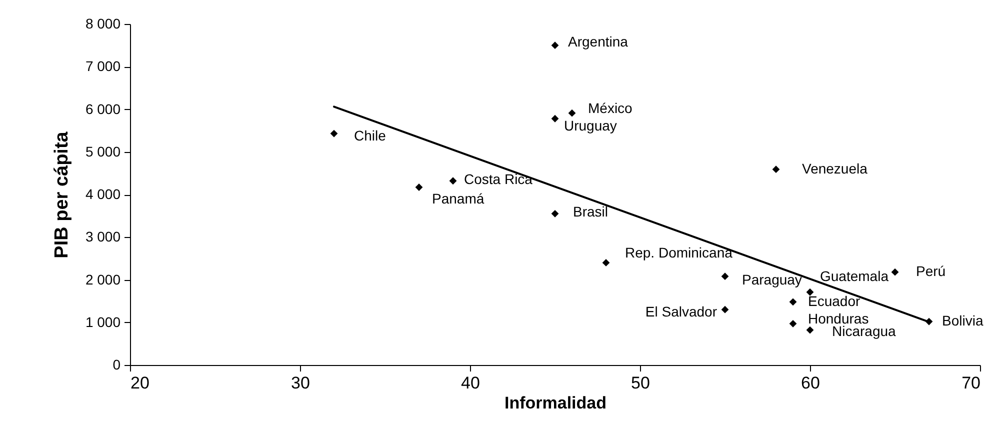 The height and width of the screenshot is (426, 998). Describe the element at coordinates (300, 383) in the screenshot. I see `x-tick-label: 30` at that location.